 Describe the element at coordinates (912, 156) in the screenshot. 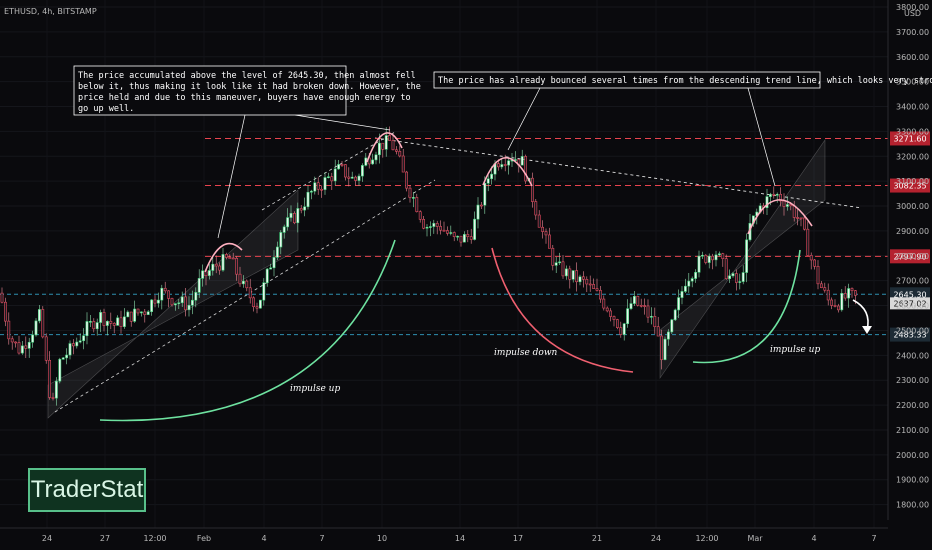

I see `y-tick-label: 3200.00` at that location.